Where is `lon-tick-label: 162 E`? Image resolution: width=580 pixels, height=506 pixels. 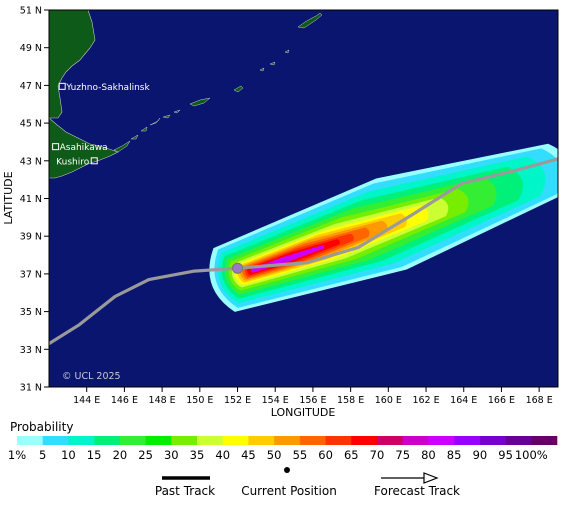
lon-tick-label: 162 E is located at coordinates (425, 400).